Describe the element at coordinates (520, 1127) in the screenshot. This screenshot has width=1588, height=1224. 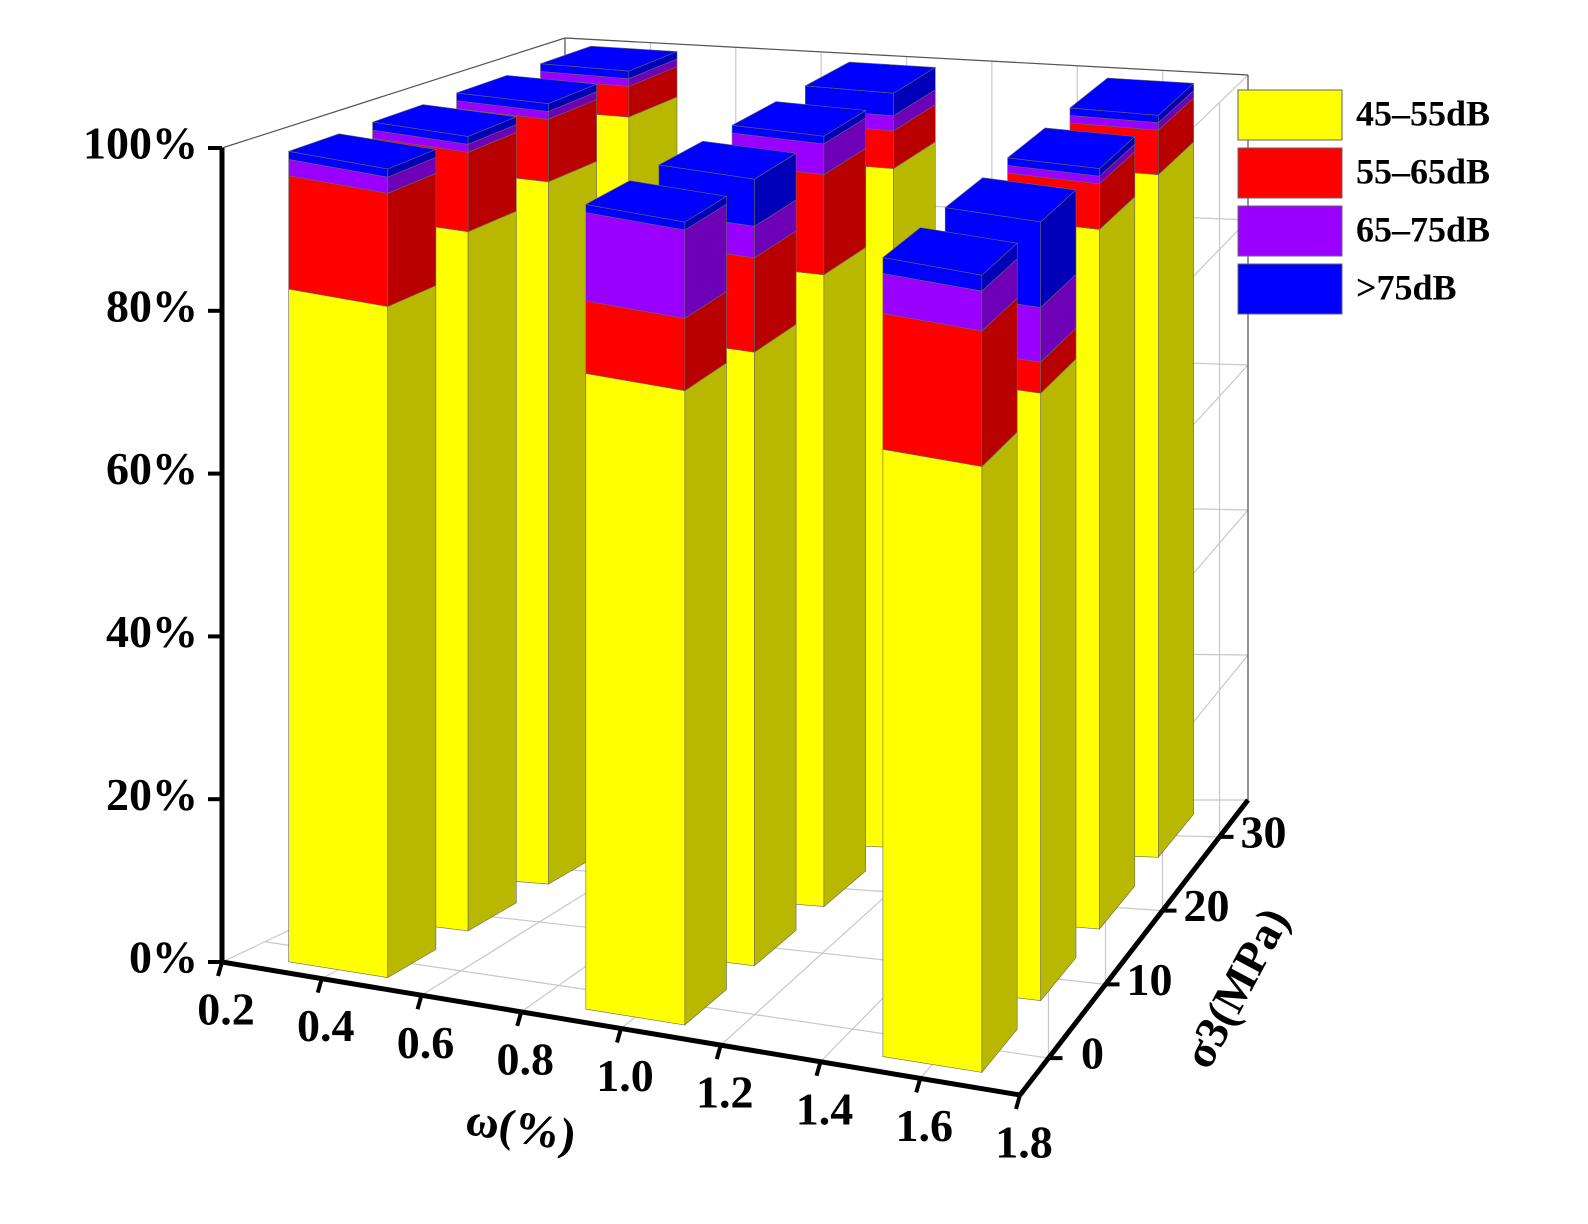
I see `x-axis-title: ω(%)` at that location.